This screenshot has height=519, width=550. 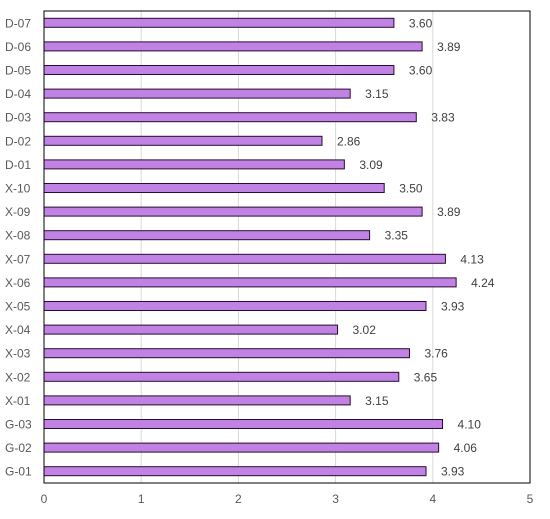 I want to click on value-label-x-05: 3.93, so click(x=453, y=307).